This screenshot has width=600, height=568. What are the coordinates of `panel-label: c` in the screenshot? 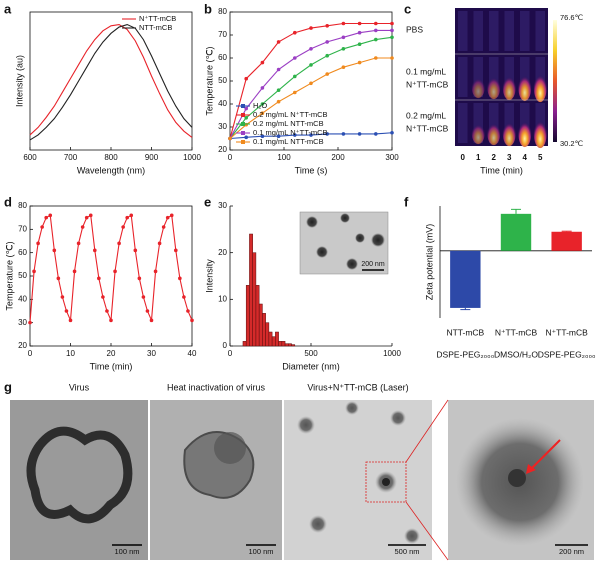 It's located at (407, 8).